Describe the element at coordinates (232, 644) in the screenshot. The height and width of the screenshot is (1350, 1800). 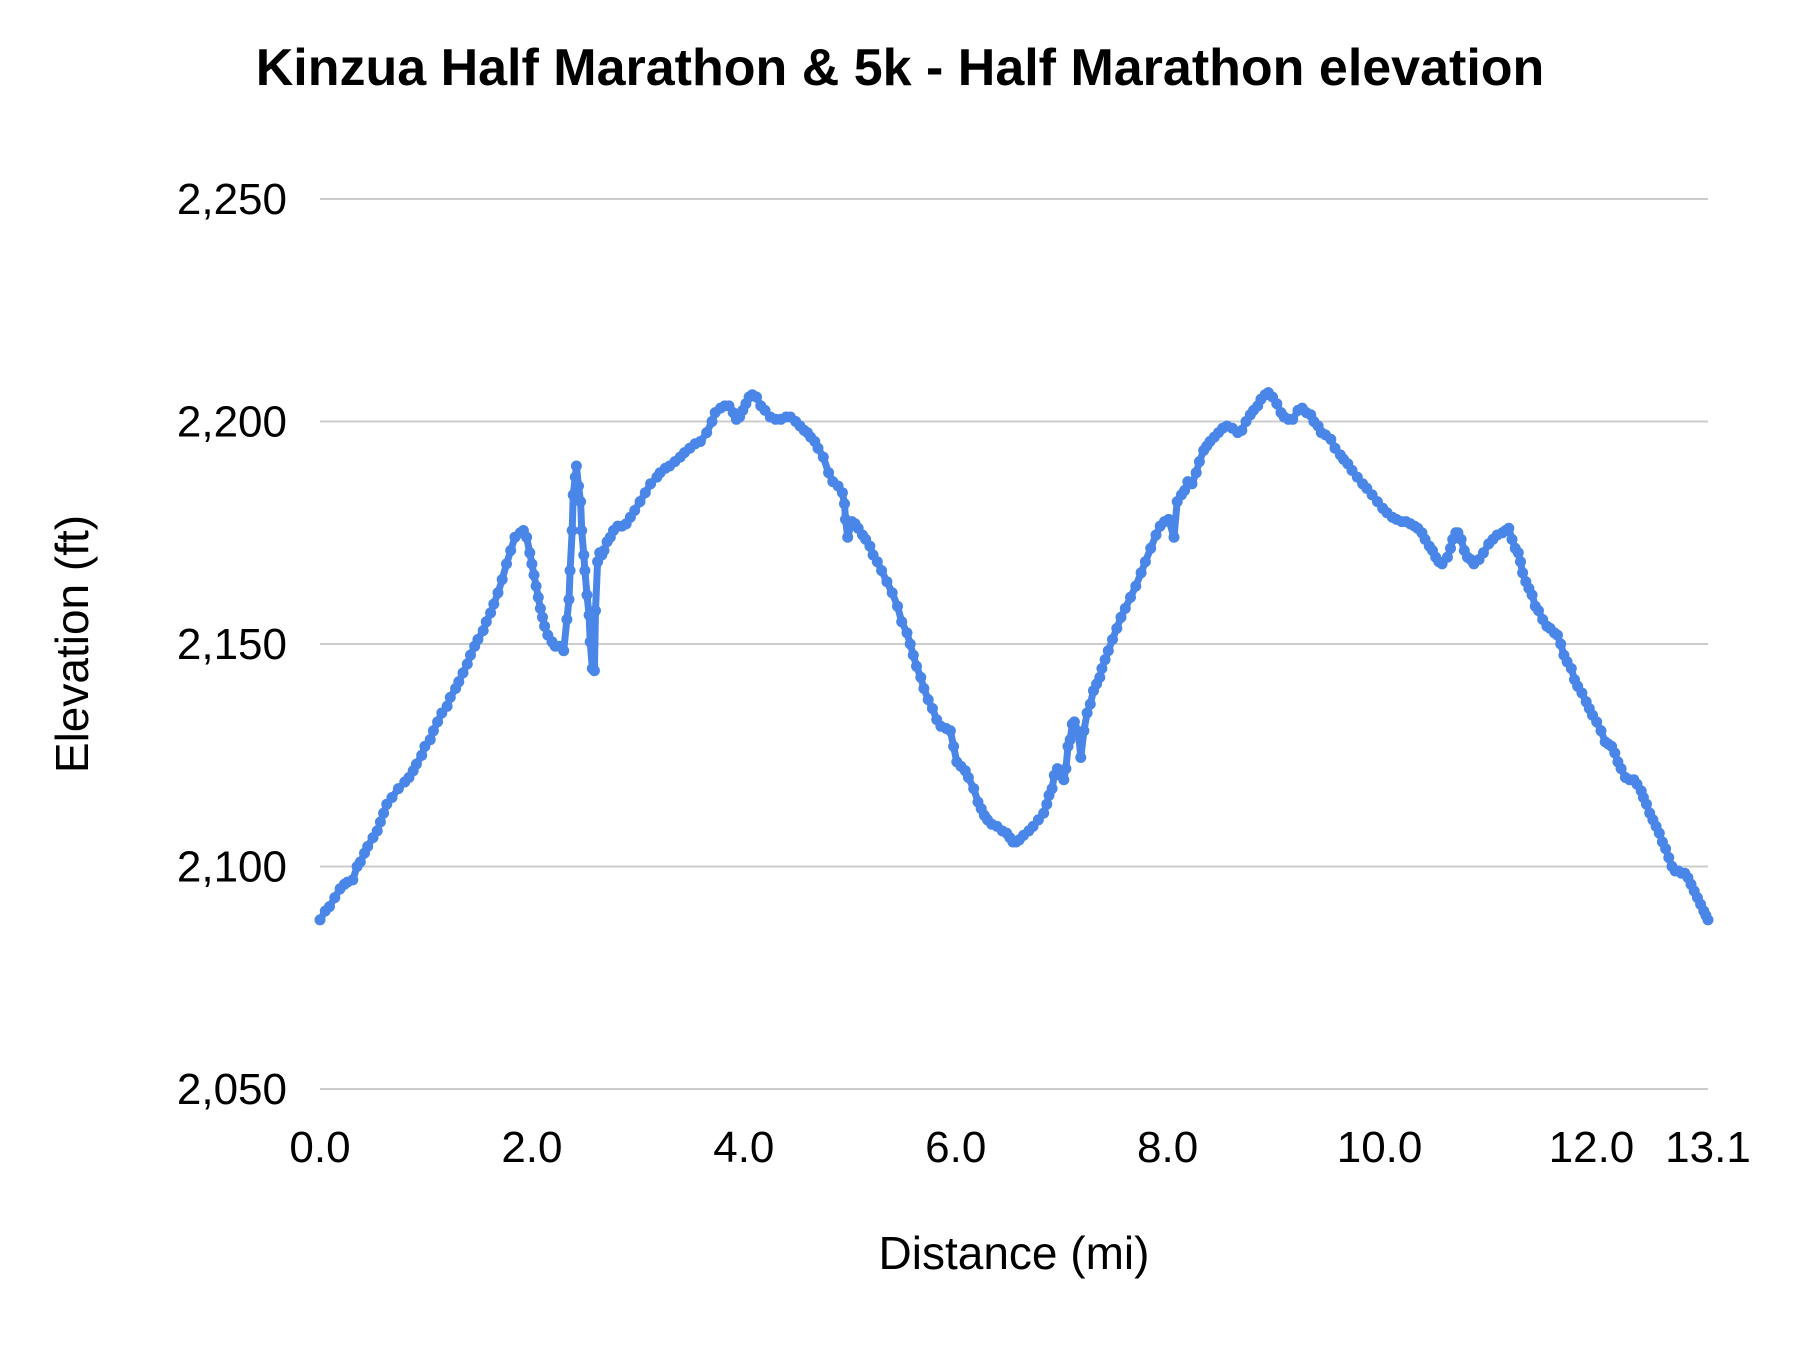
I see `y-tick-label: 2,150` at that location.